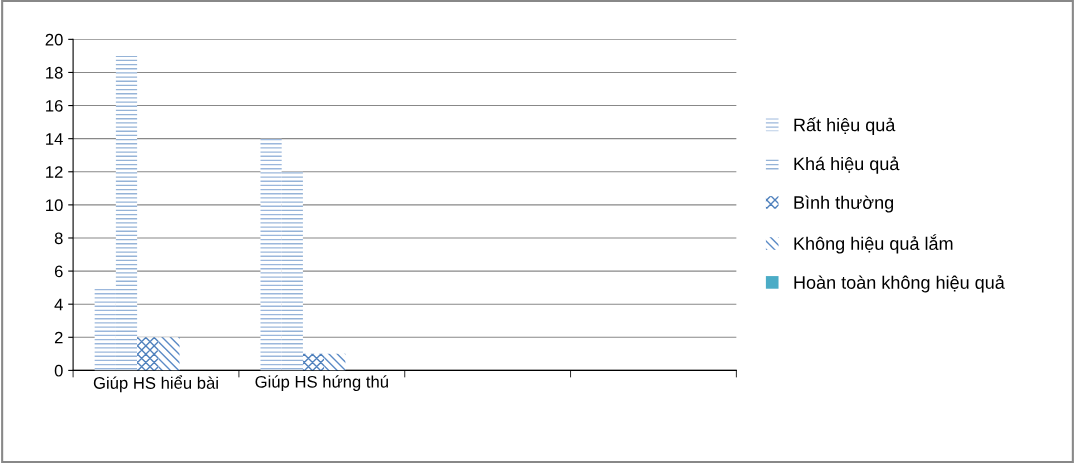 The width and height of the screenshot is (1075, 463). I want to click on y-tick-label: 2, so click(58, 337).